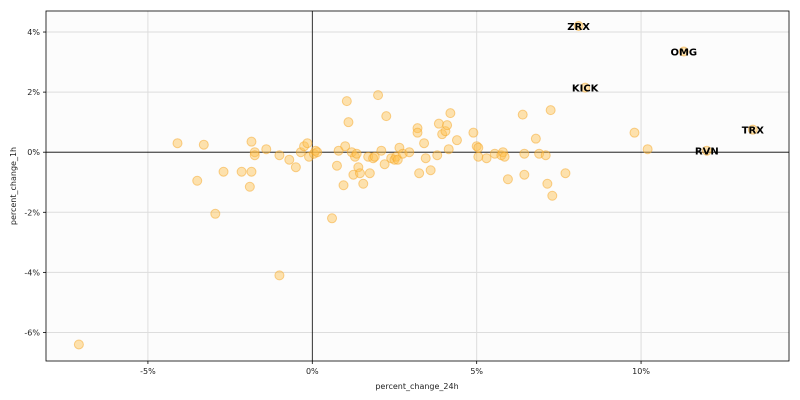 This screenshot has height=400, width=800. What do you see at coordinates (416, 386) in the screenshot?
I see `x-axis-label: percent_change_24h` at bounding box center [416, 386].